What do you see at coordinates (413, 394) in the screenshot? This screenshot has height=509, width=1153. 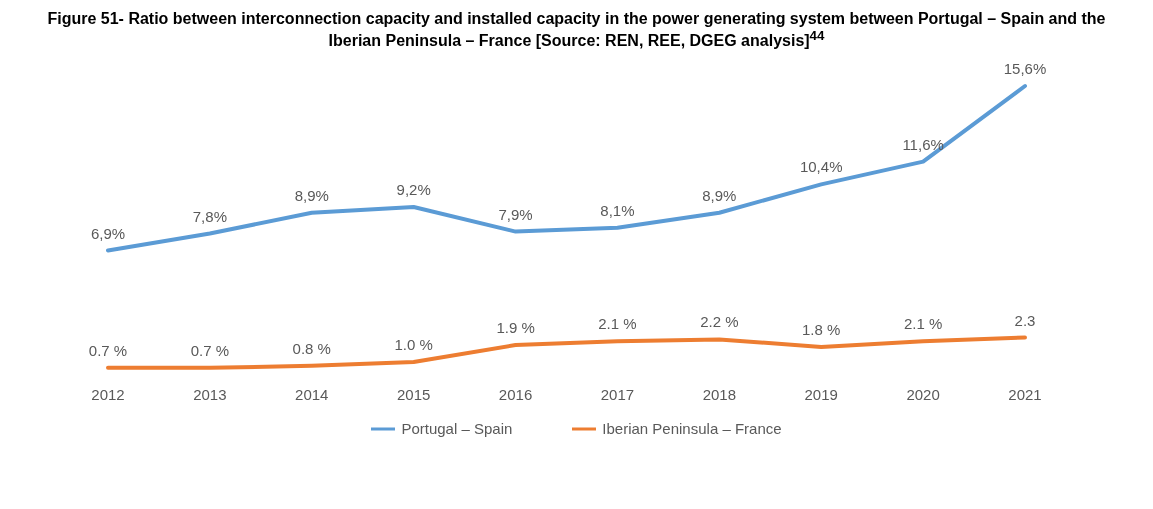 I see `x-tick-label: 2015` at bounding box center [413, 394].